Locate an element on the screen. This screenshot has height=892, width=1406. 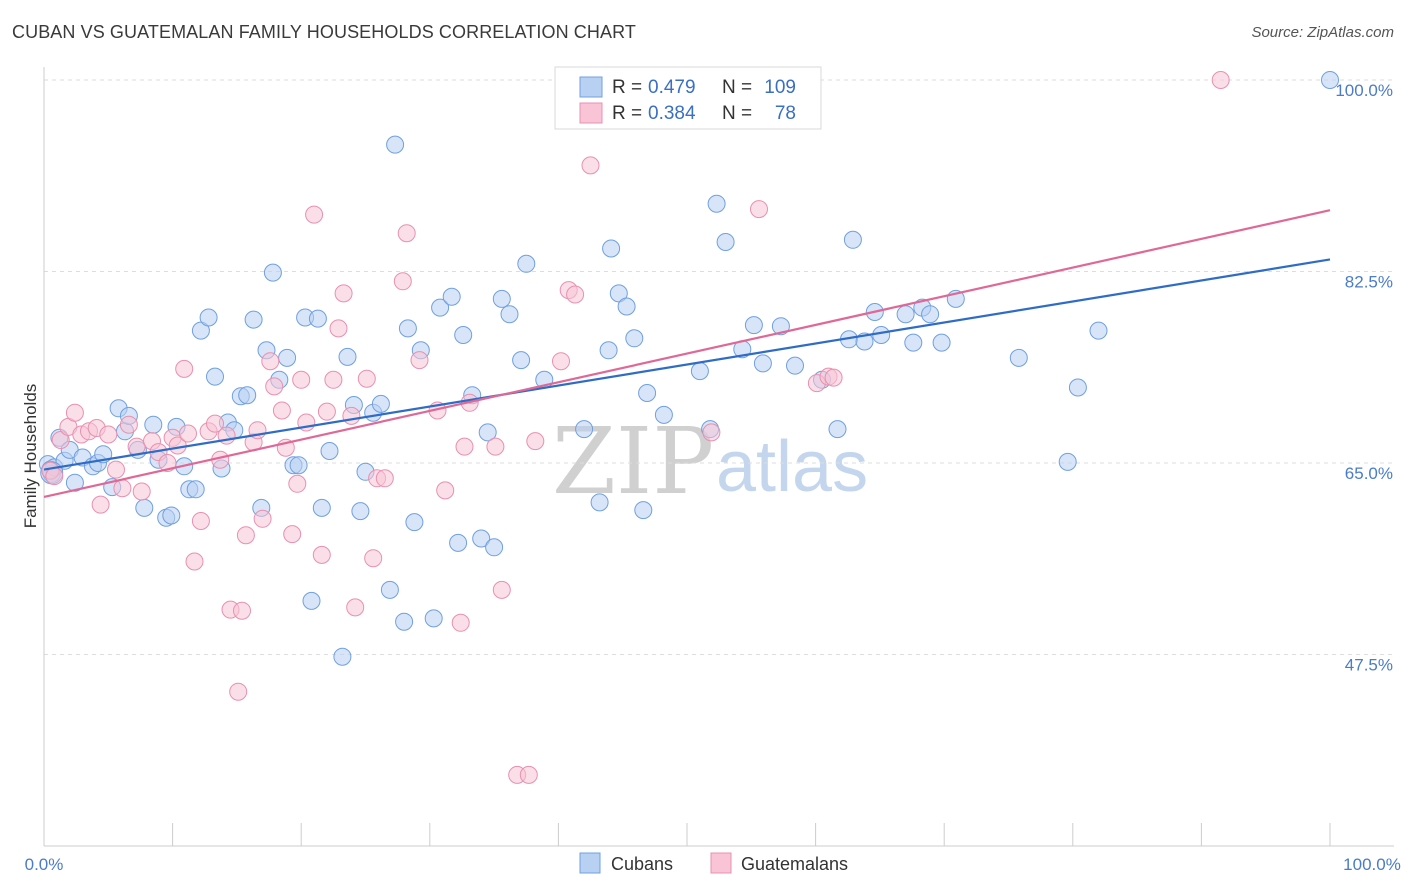
bottom-legend: Cubans Guatemalans is located at coordinates (713, 863).